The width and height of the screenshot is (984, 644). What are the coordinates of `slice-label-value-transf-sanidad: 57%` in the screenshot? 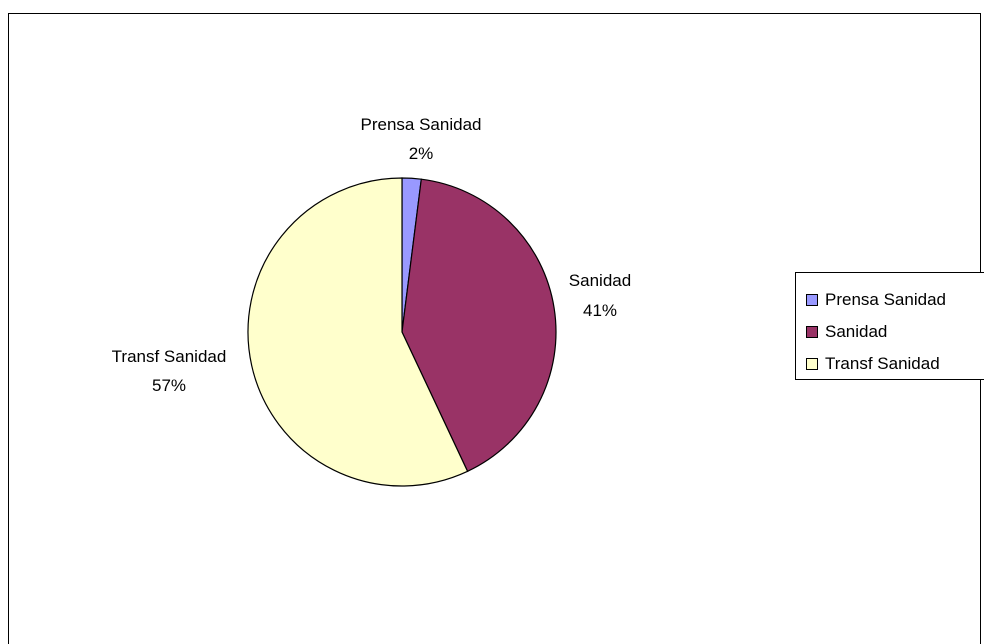 It's located at (169, 385).